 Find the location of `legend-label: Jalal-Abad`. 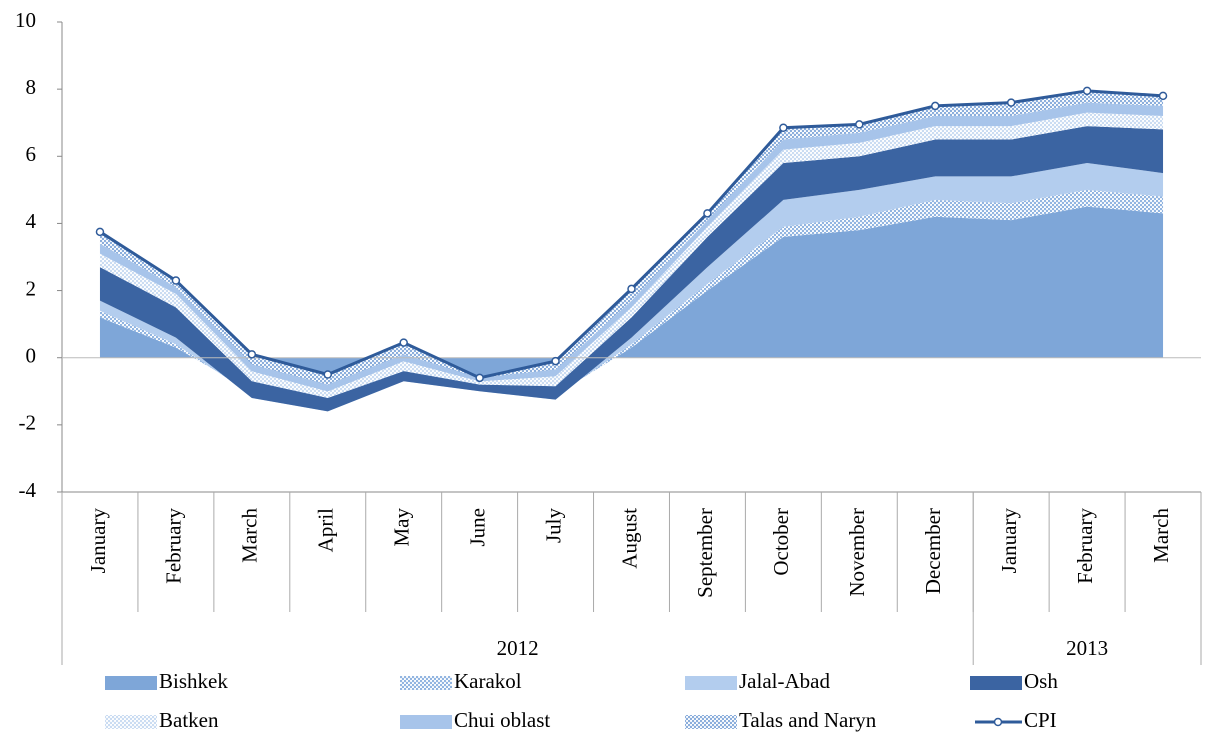

legend-label: Jalal-Abad is located at coordinates (784, 681).